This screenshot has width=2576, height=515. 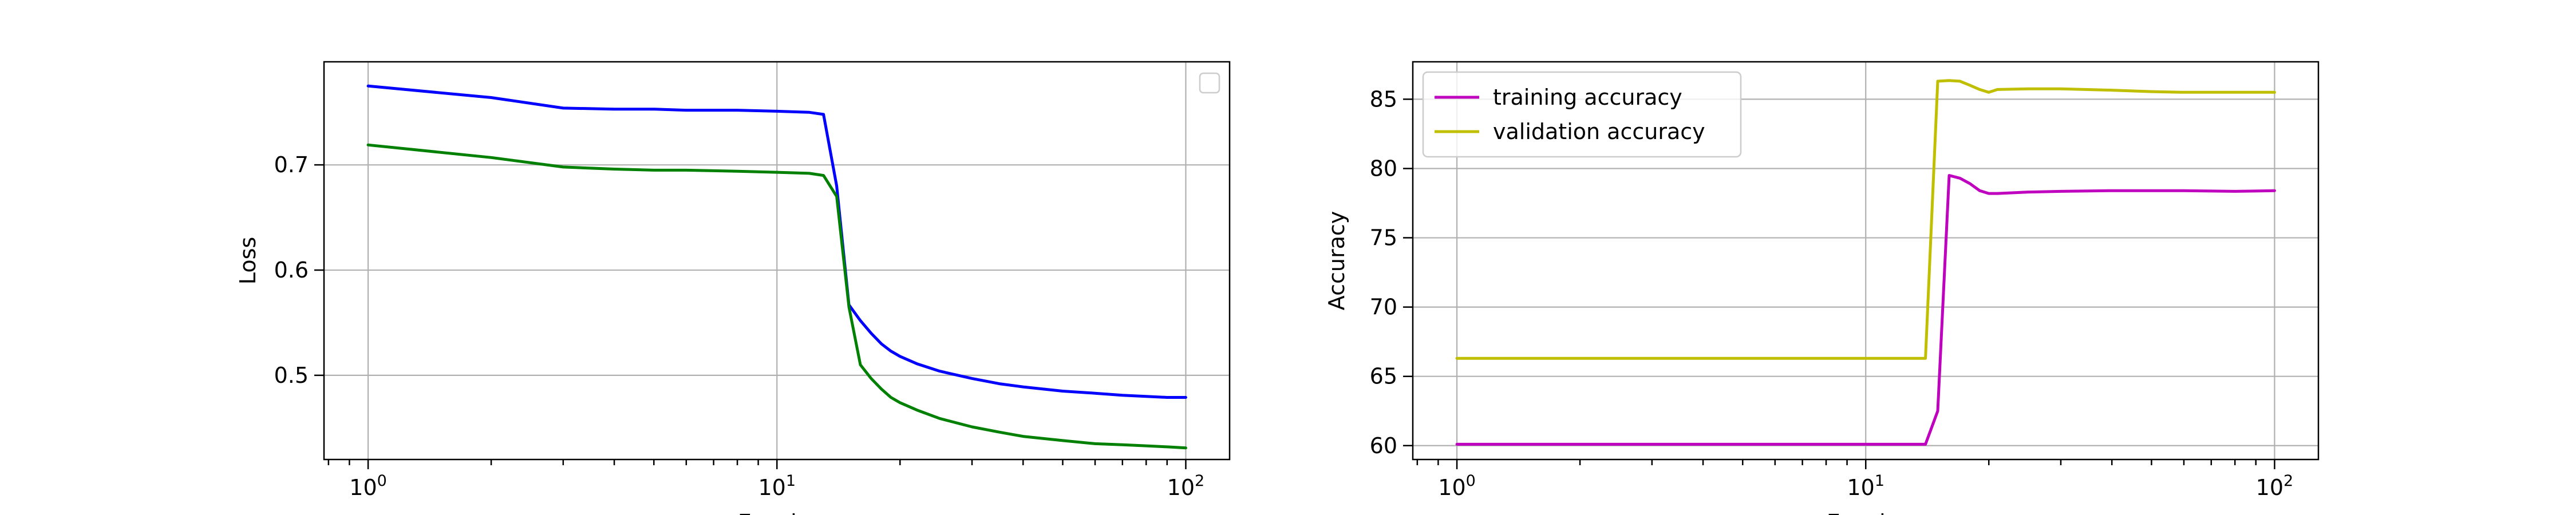 What do you see at coordinates (1599, 131) in the screenshot?
I see `accuracy-legend-label-1: validation accuracy` at bounding box center [1599, 131].